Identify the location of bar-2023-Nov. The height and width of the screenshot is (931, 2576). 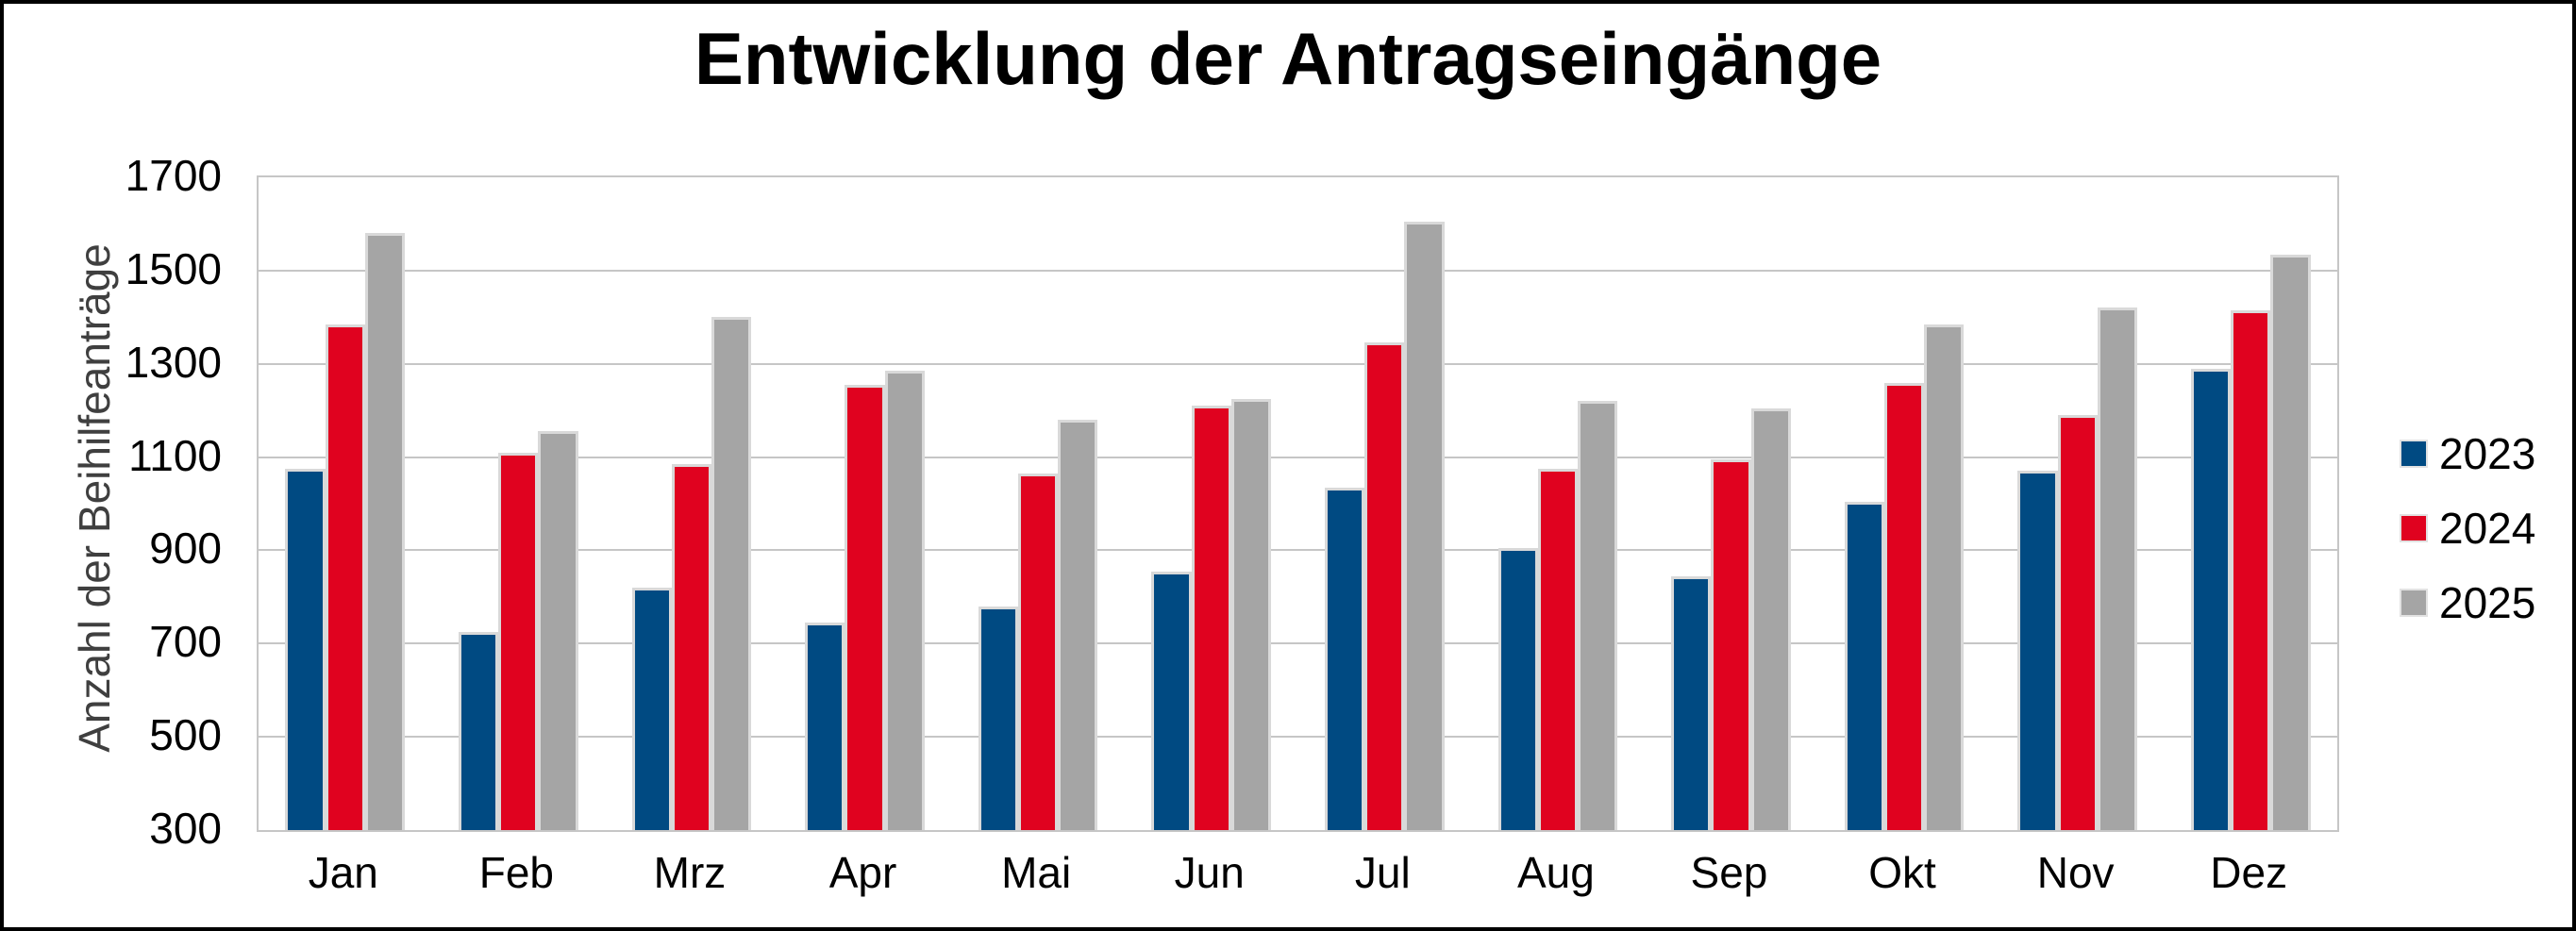
(2037, 650).